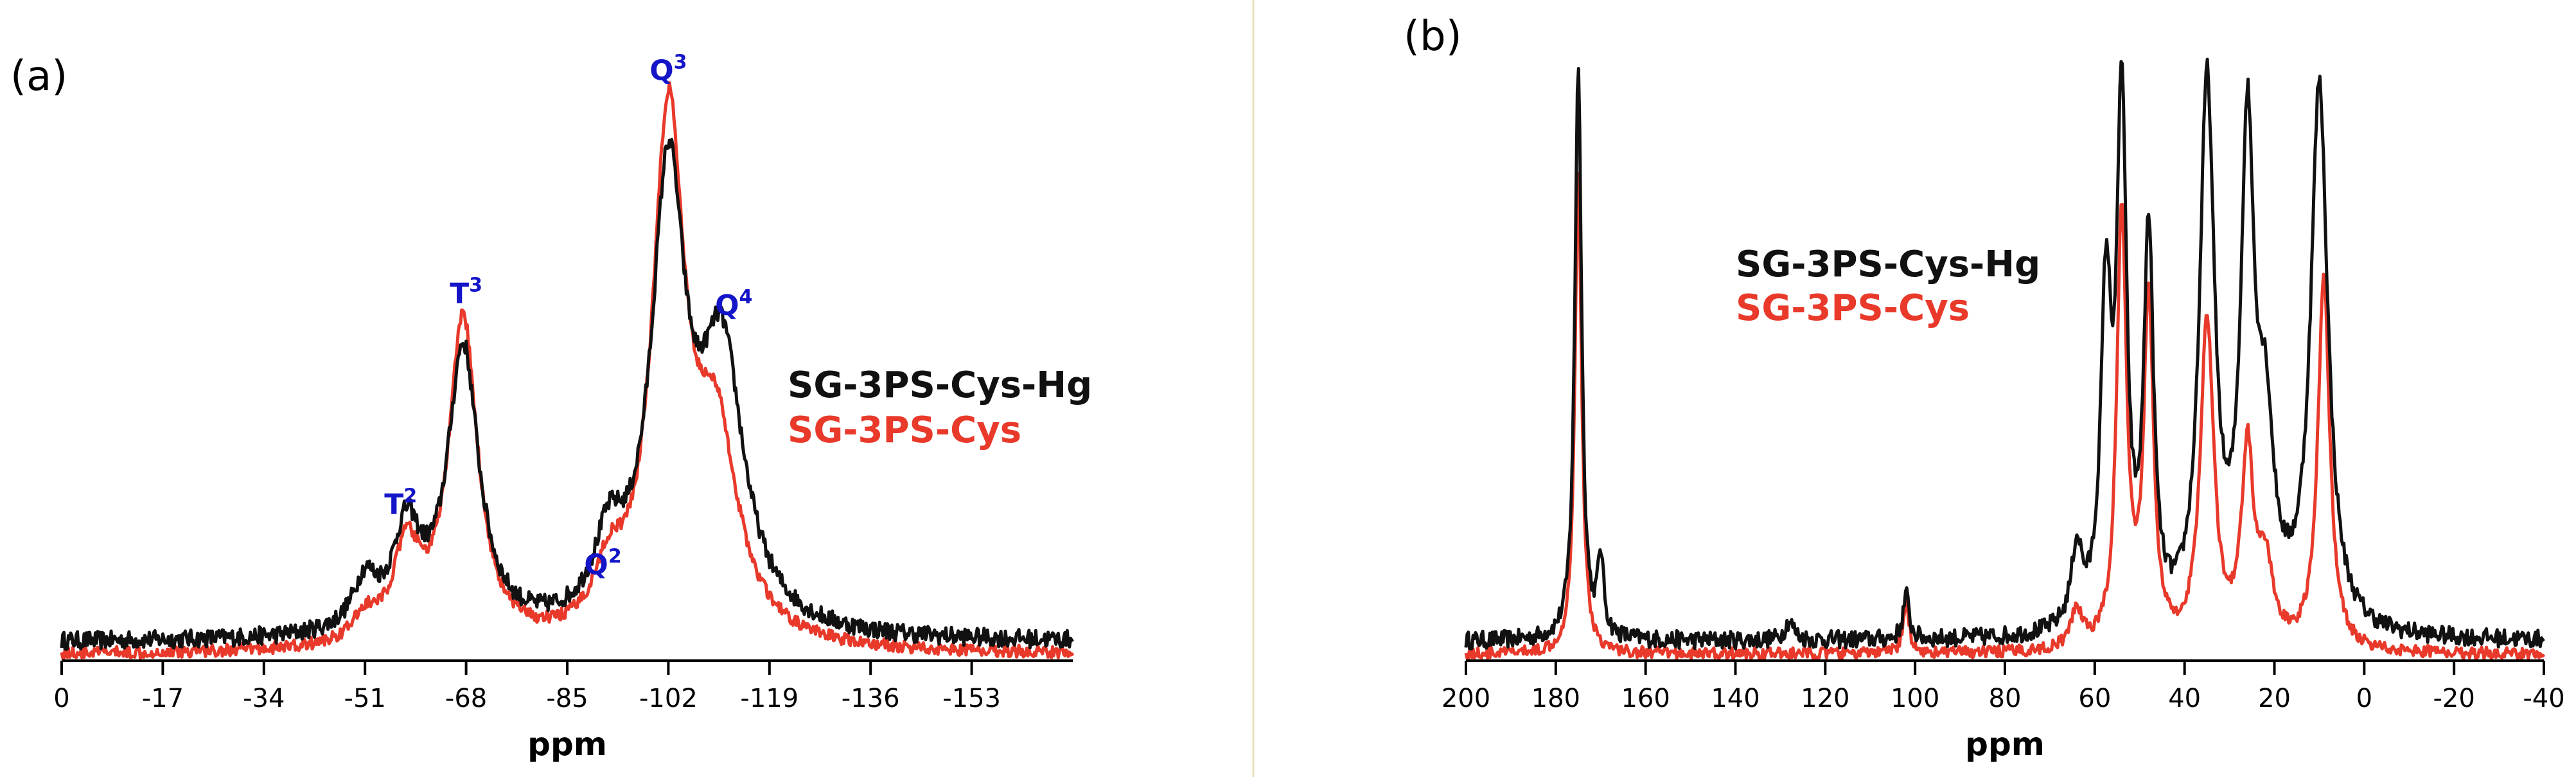 The height and width of the screenshot is (777, 2576). I want to click on panel-a-x-tick-label: -17, so click(163, 698).